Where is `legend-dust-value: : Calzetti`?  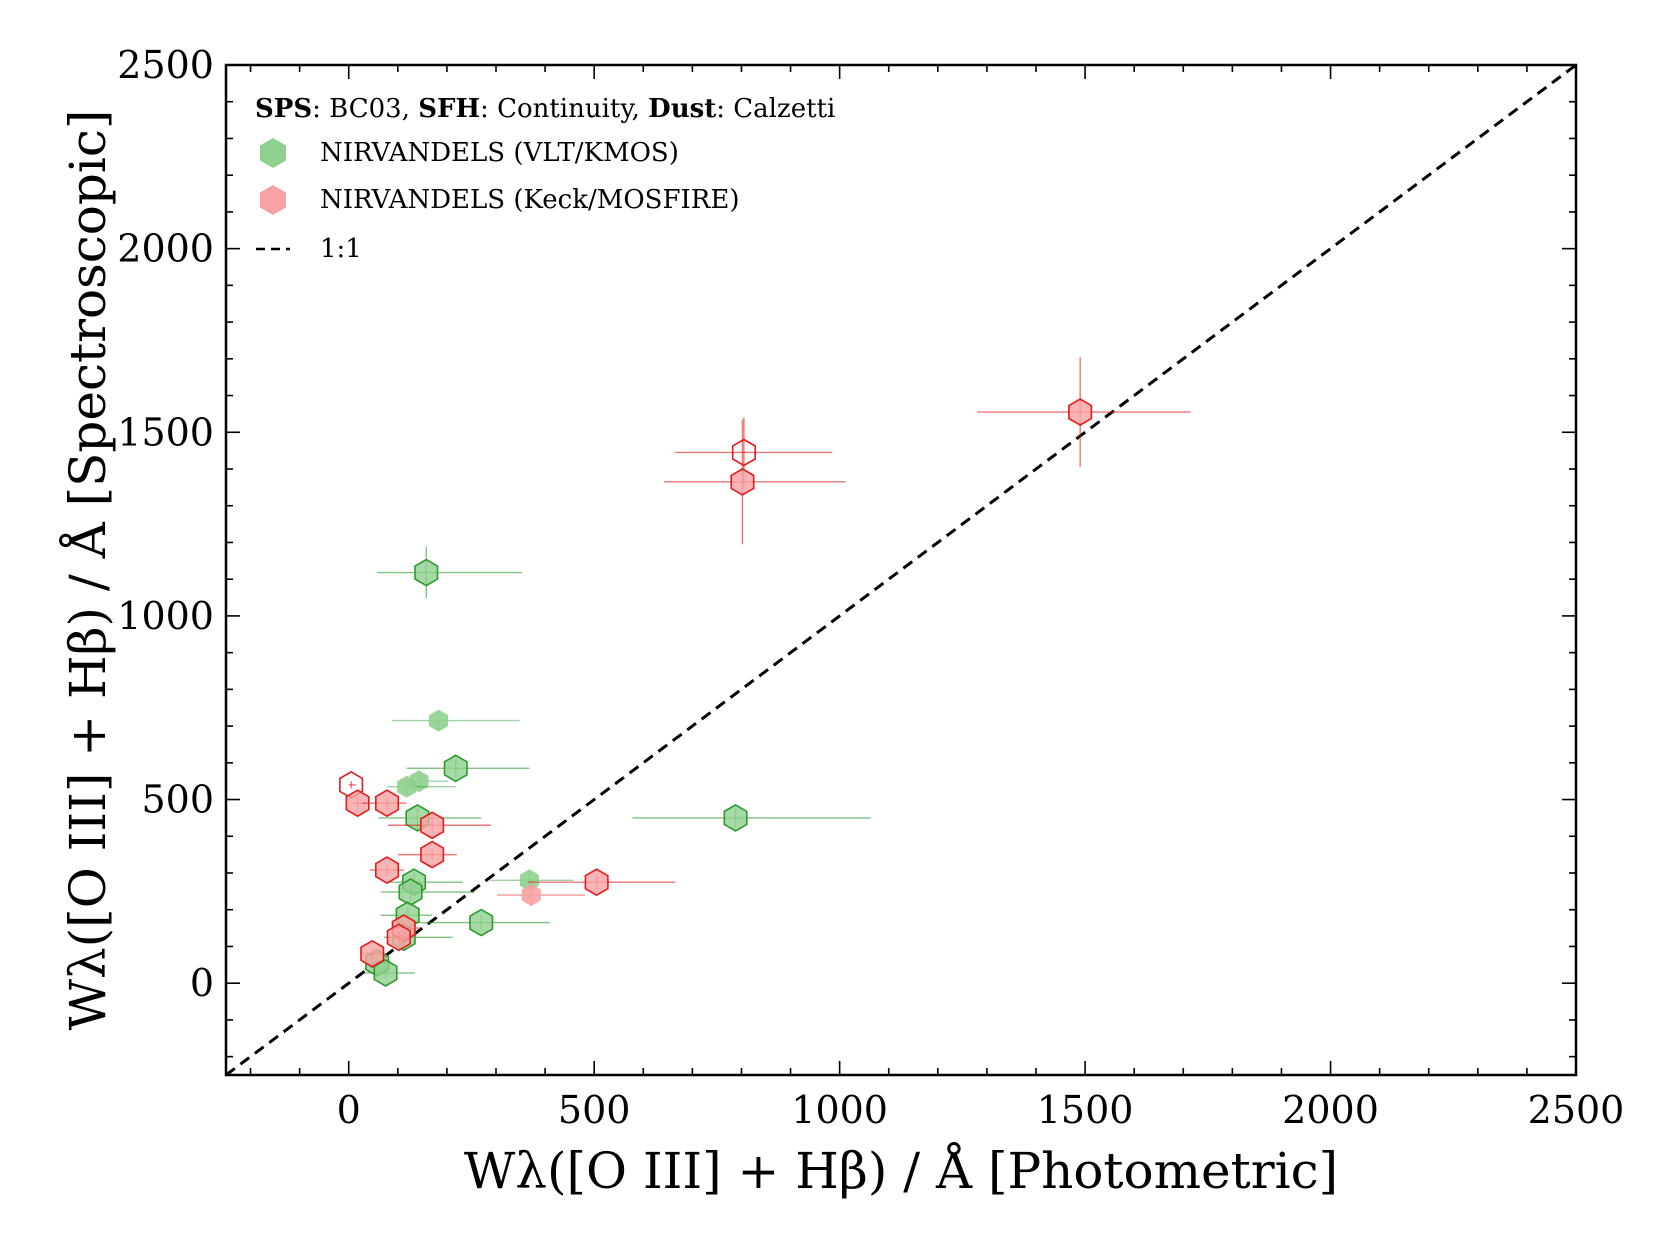 legend-dust-value: : Calzetti is located at coordinates (775, 109).